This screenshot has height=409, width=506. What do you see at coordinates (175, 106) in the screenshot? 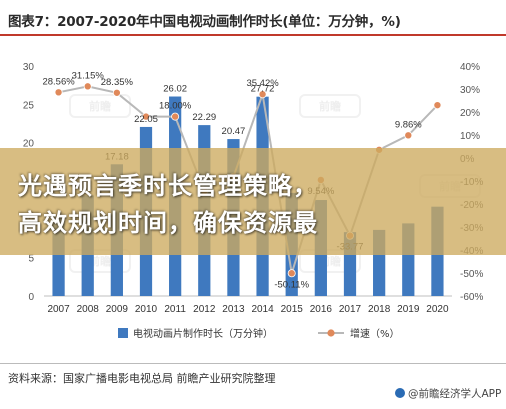
I see `line-data-label: 18.00%` at bounding box center [175, 106].